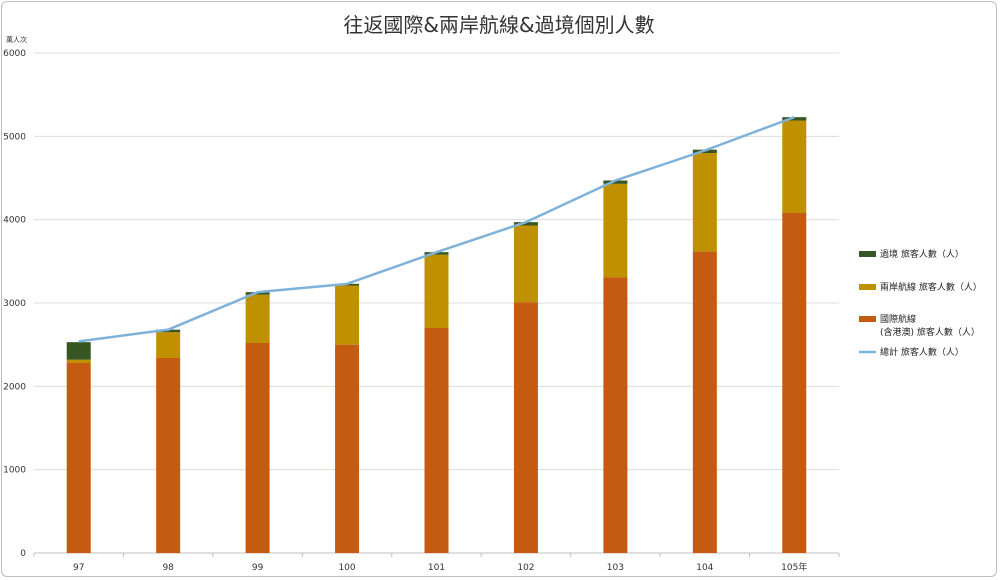  I want to click on legend-label: 國際航線, so click(898, 319).